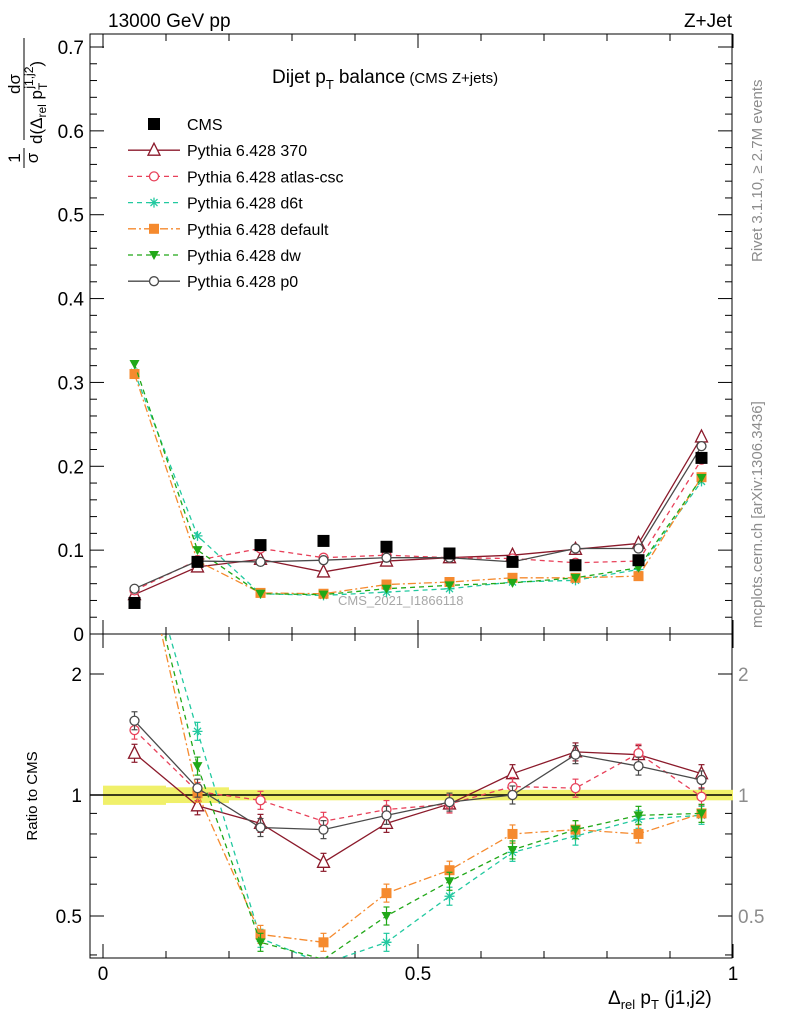  I want to click on chart-title: Dijet pT balance (CMS Z+jets), so click(385, 79).